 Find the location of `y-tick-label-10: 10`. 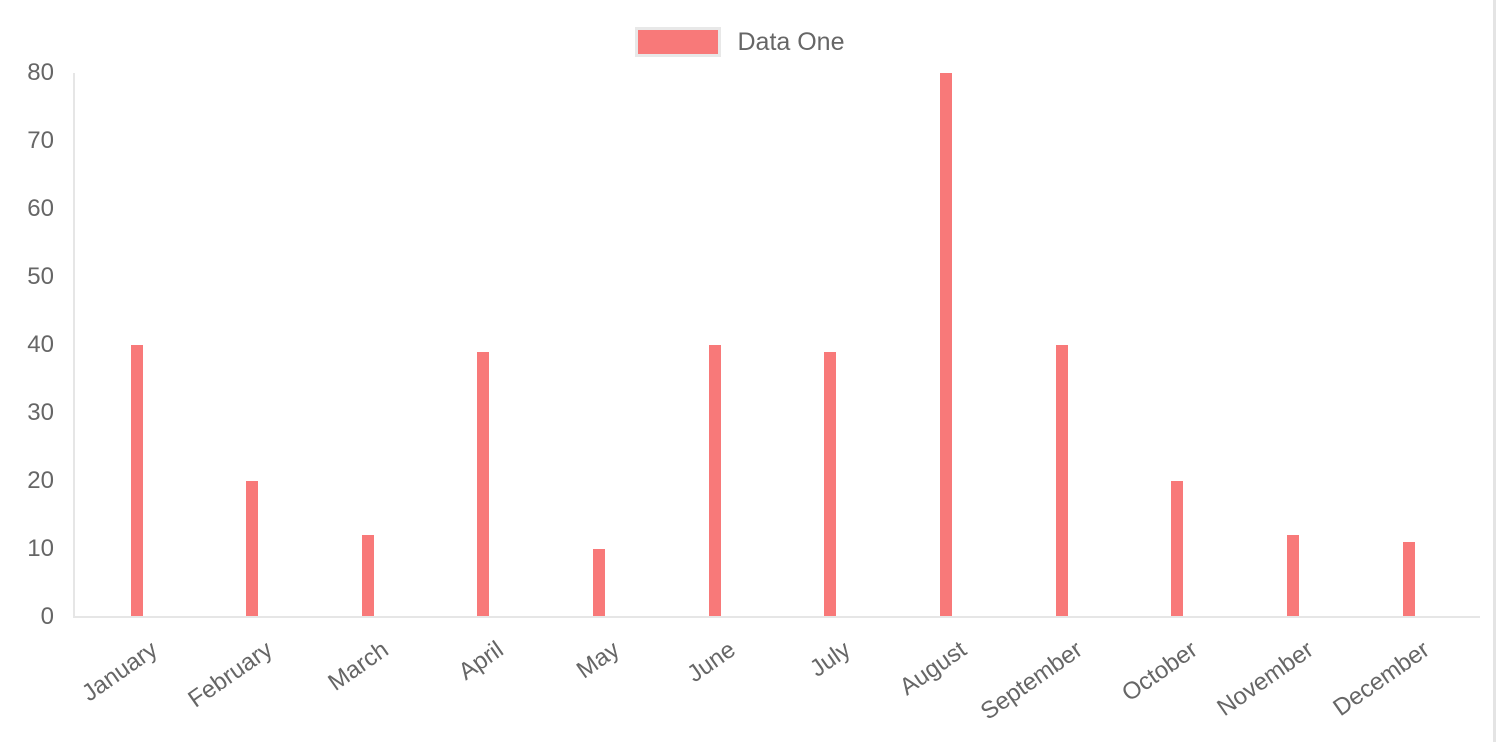

y-tick-label-10: 10 is located at coordinates (40, 548).